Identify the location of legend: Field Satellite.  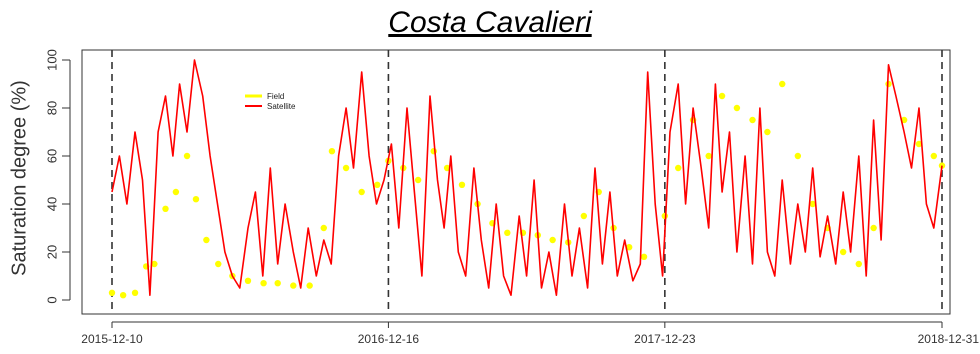
(271, 99).